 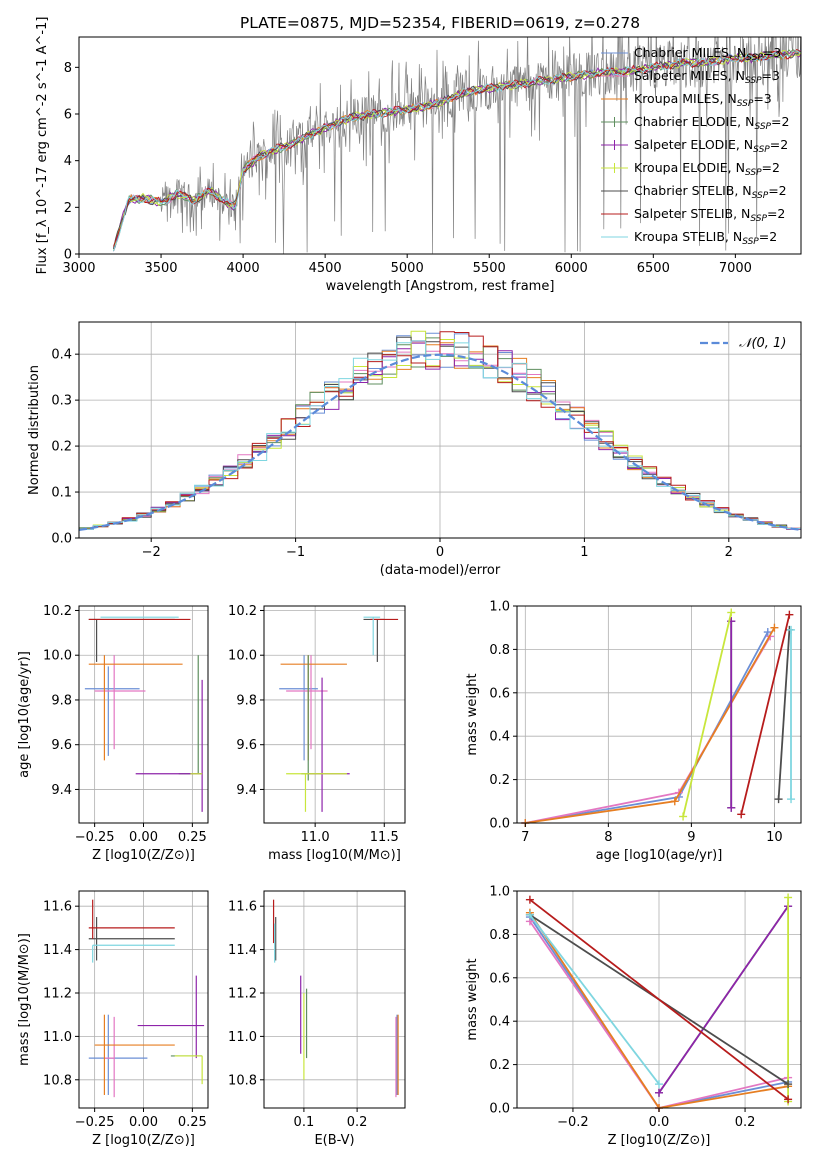 I want to click on legend-entry: Kroupa ELODIE, NSSP=2, so click(x=707, y=169).